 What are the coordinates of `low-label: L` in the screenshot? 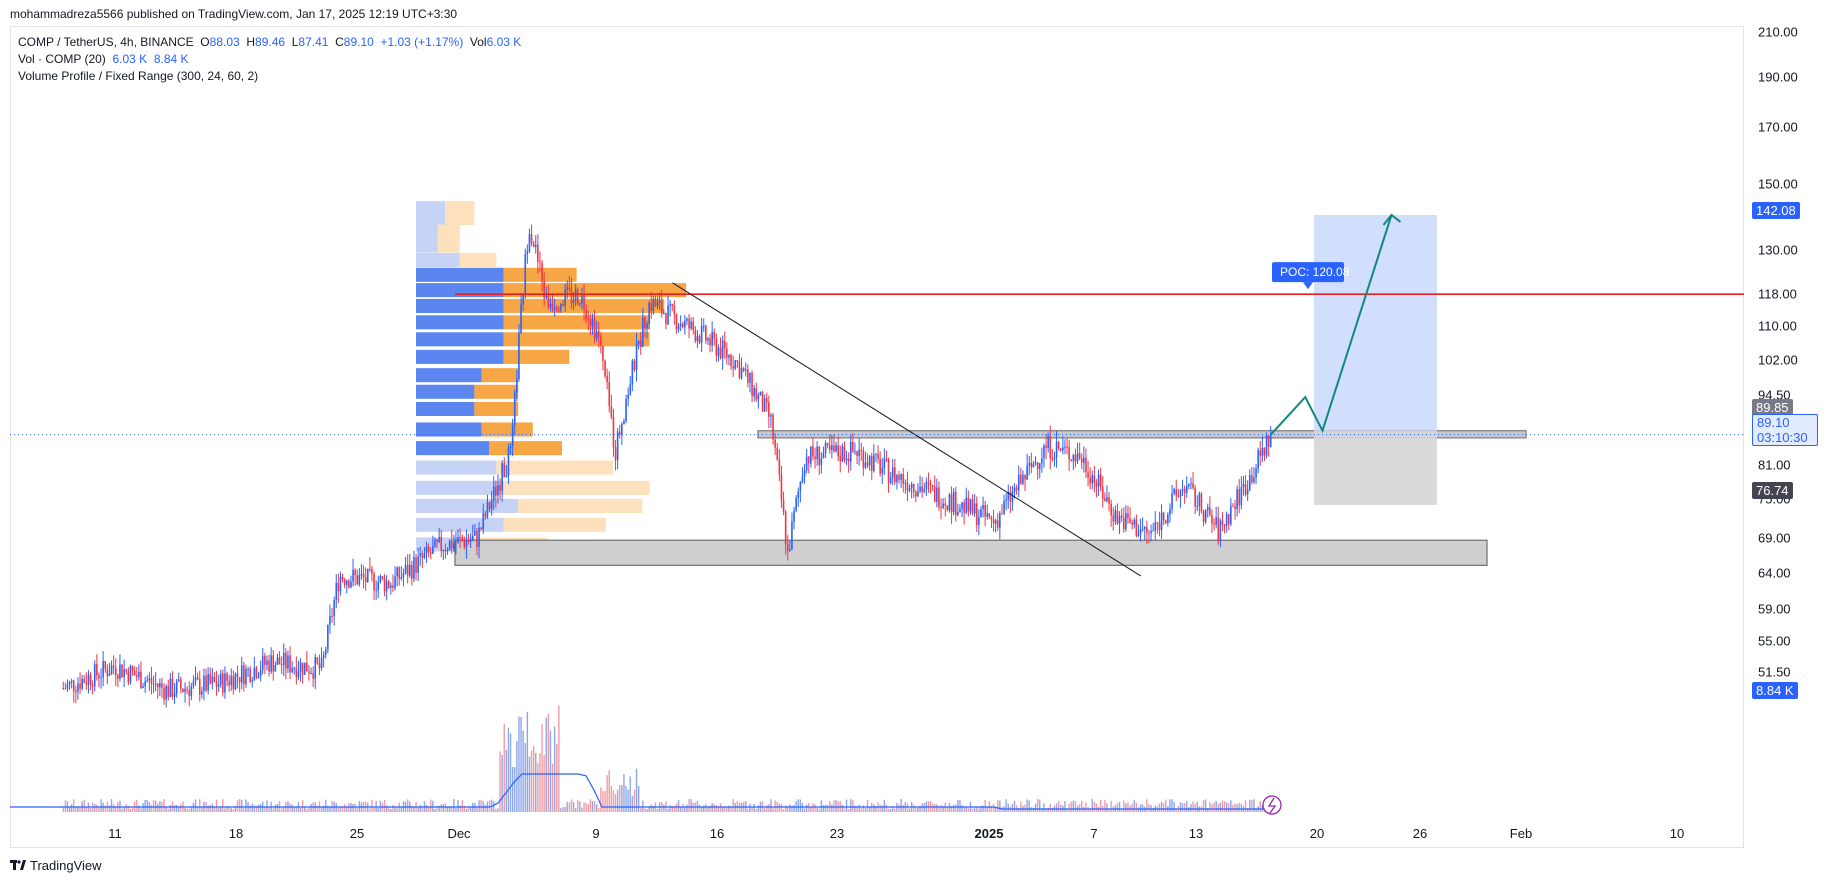 It's located at (295, 42).